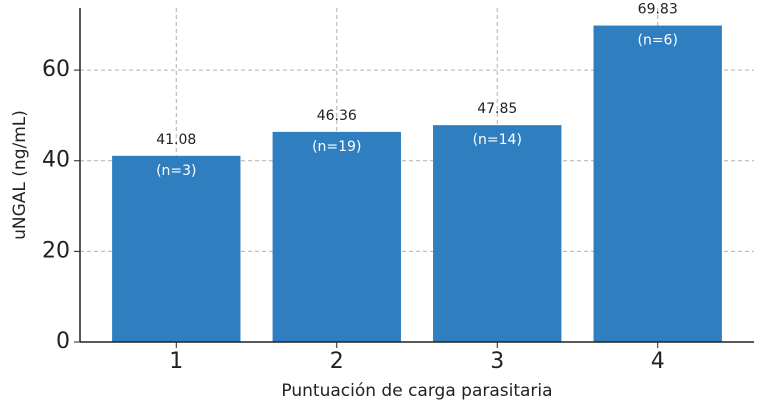 Image resolution: width=768 pixels, height=404 pixels. Describe the element at coordinates (20, 175) in the screenshot. I see `y-axis-label: uNGAL (ng/mL)` at that location.